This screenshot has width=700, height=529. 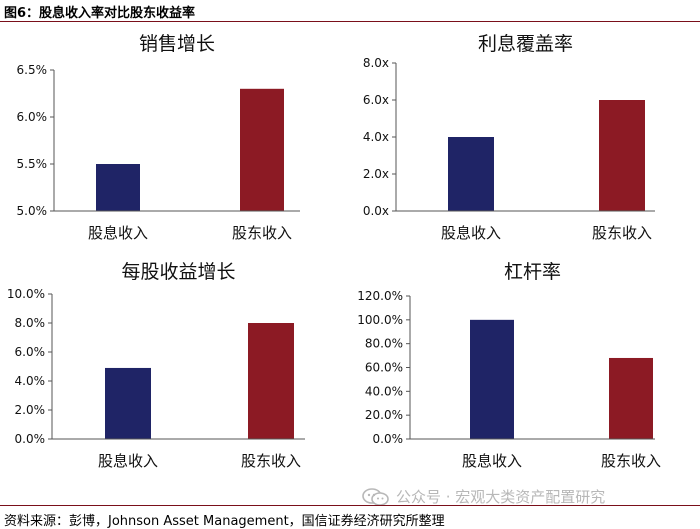 I want to click on y-tick-label: 120.0%, so click(x=380, y=296).